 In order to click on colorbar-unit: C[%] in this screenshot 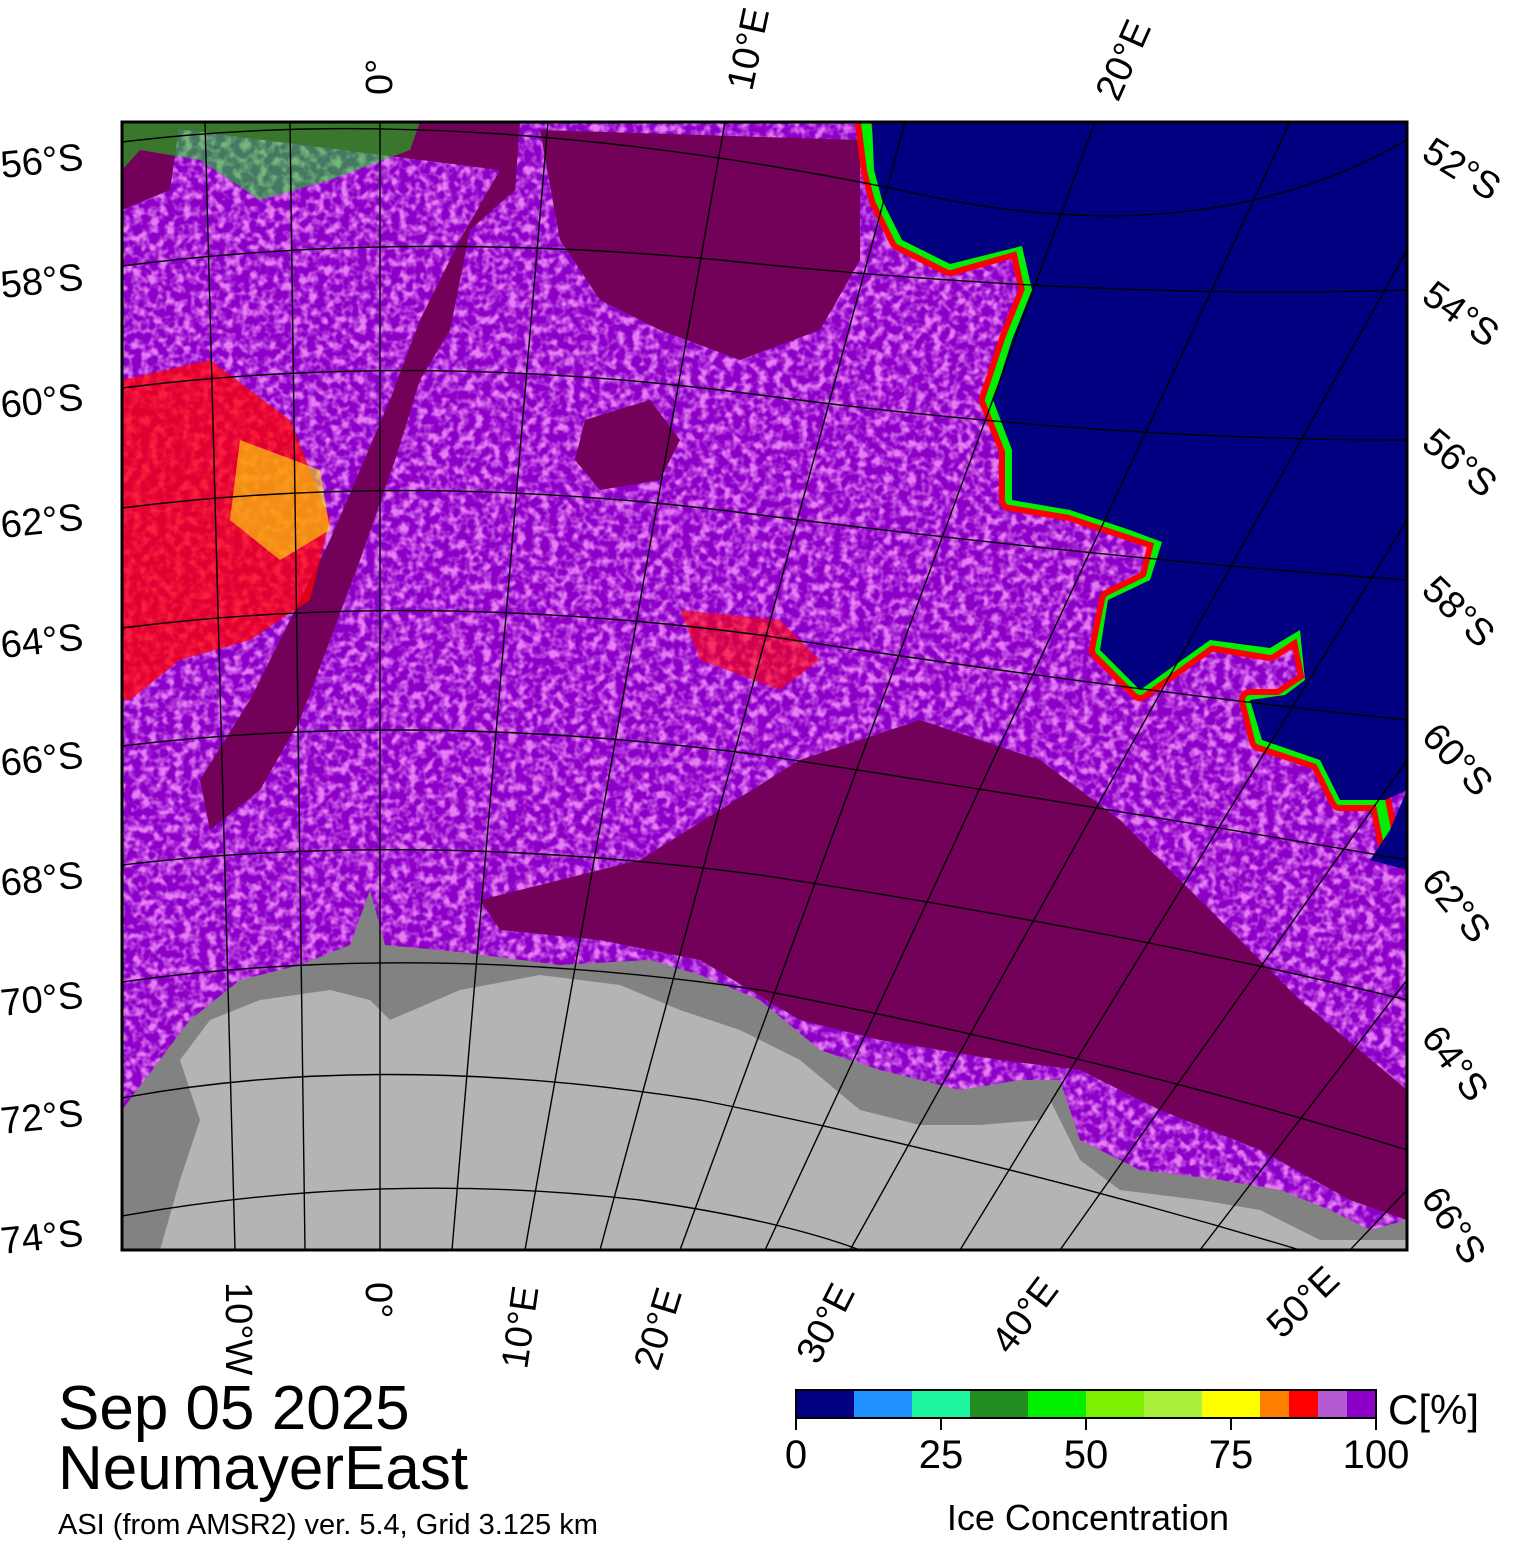, I will do `click(1433, 1409)`.